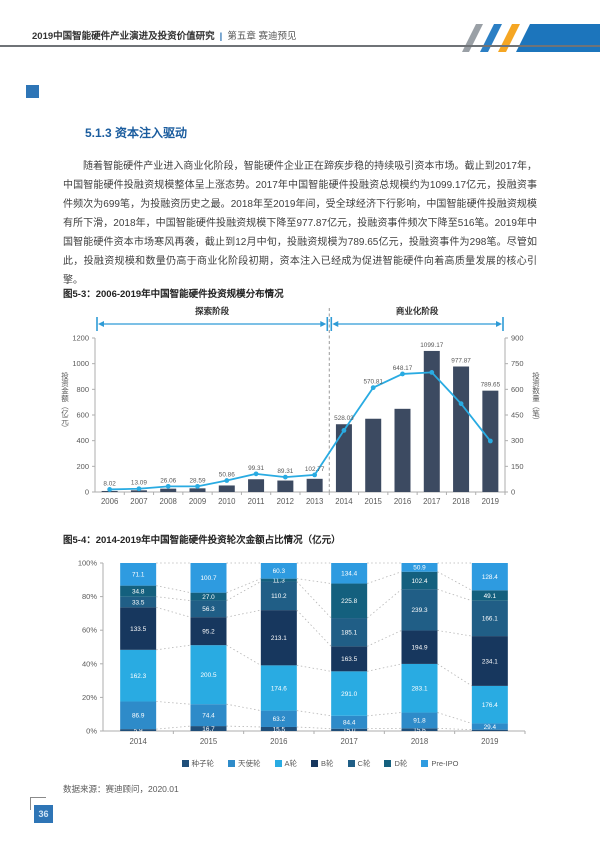 The height and width of the screenshot is (851, 600). I want to click on svg-text: 102.77, so click(315, 469).